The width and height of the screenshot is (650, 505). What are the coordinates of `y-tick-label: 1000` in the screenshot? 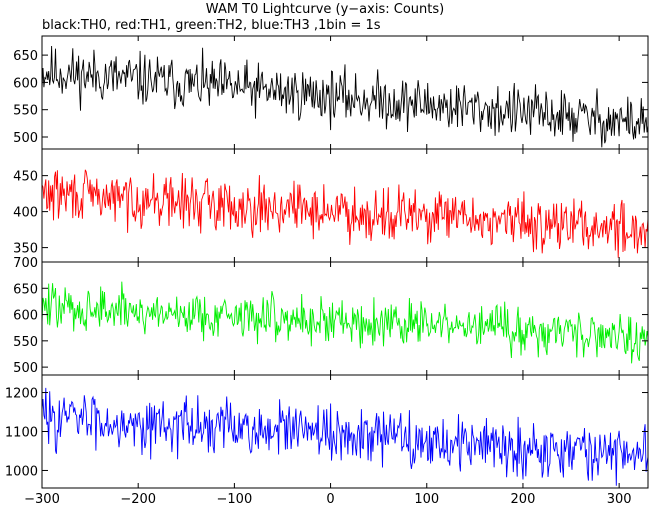 It's located at (21, 471).